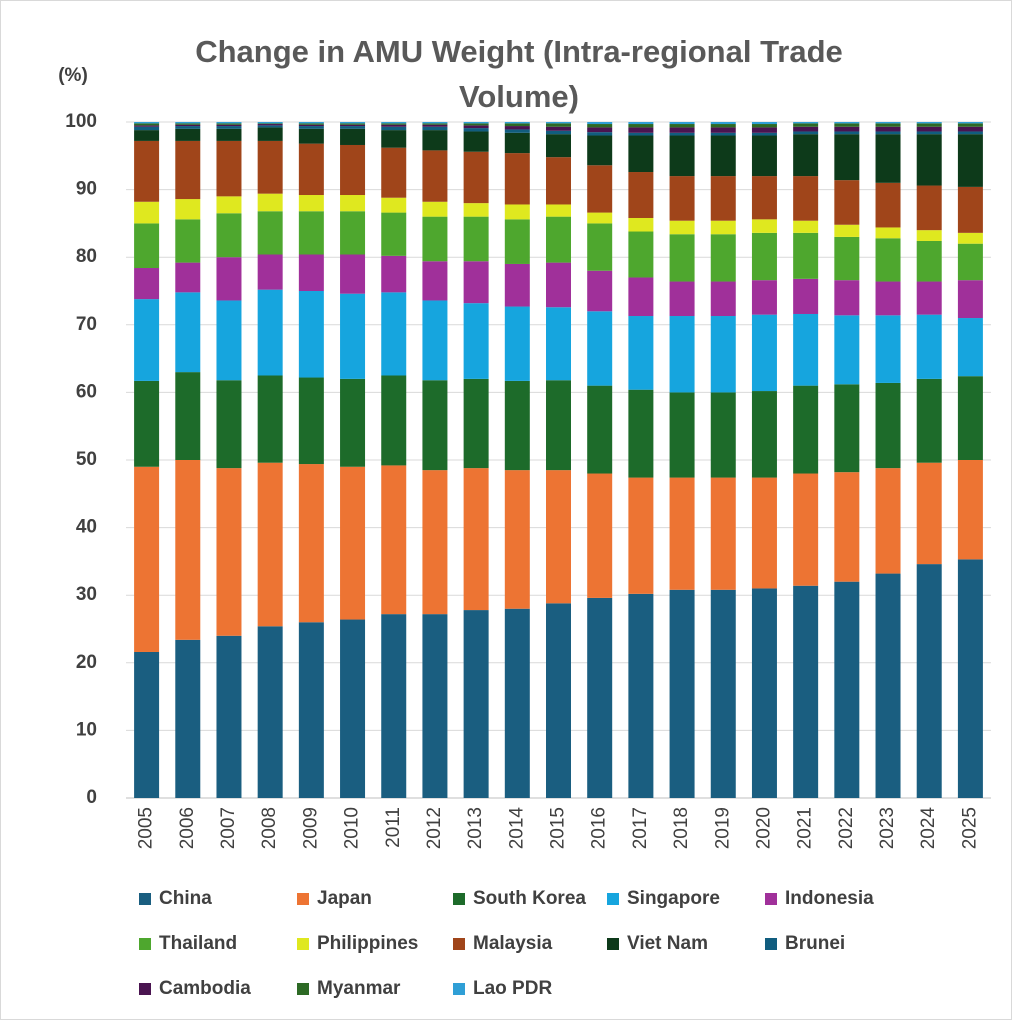  Describe the element at coordinates (512, 988) in the screenshot. I see `legend-label: Lao PDR` at that location.